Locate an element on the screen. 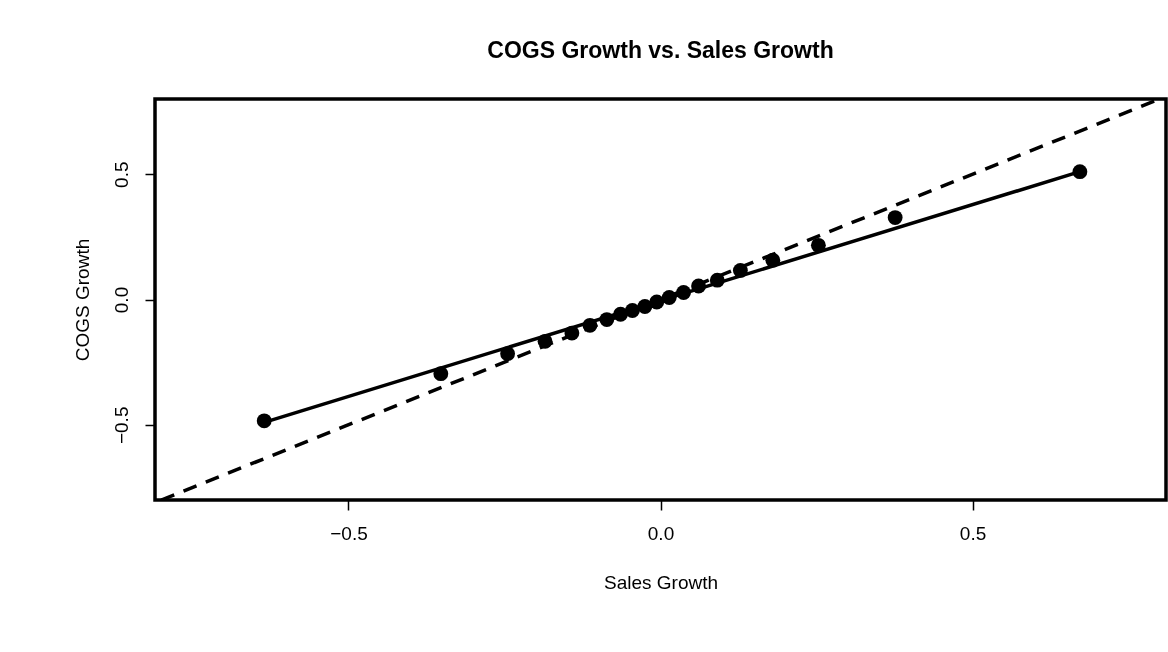 The height and width of the screenshot is (652, 1168). y-tick-label: −0.5 is located at coordinates (121, 425).